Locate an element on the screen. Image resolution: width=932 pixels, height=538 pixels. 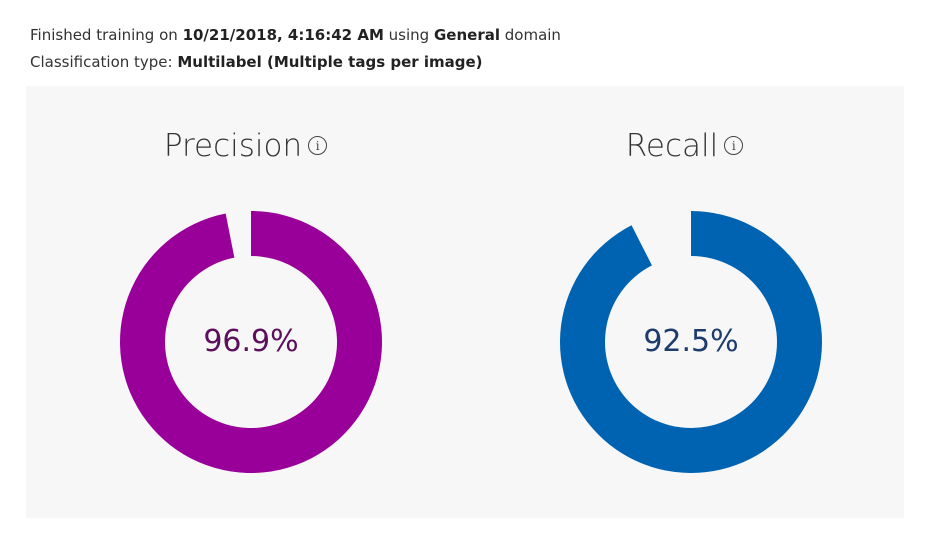
recall-value: 92.5% is located at coordinates (691, 341).